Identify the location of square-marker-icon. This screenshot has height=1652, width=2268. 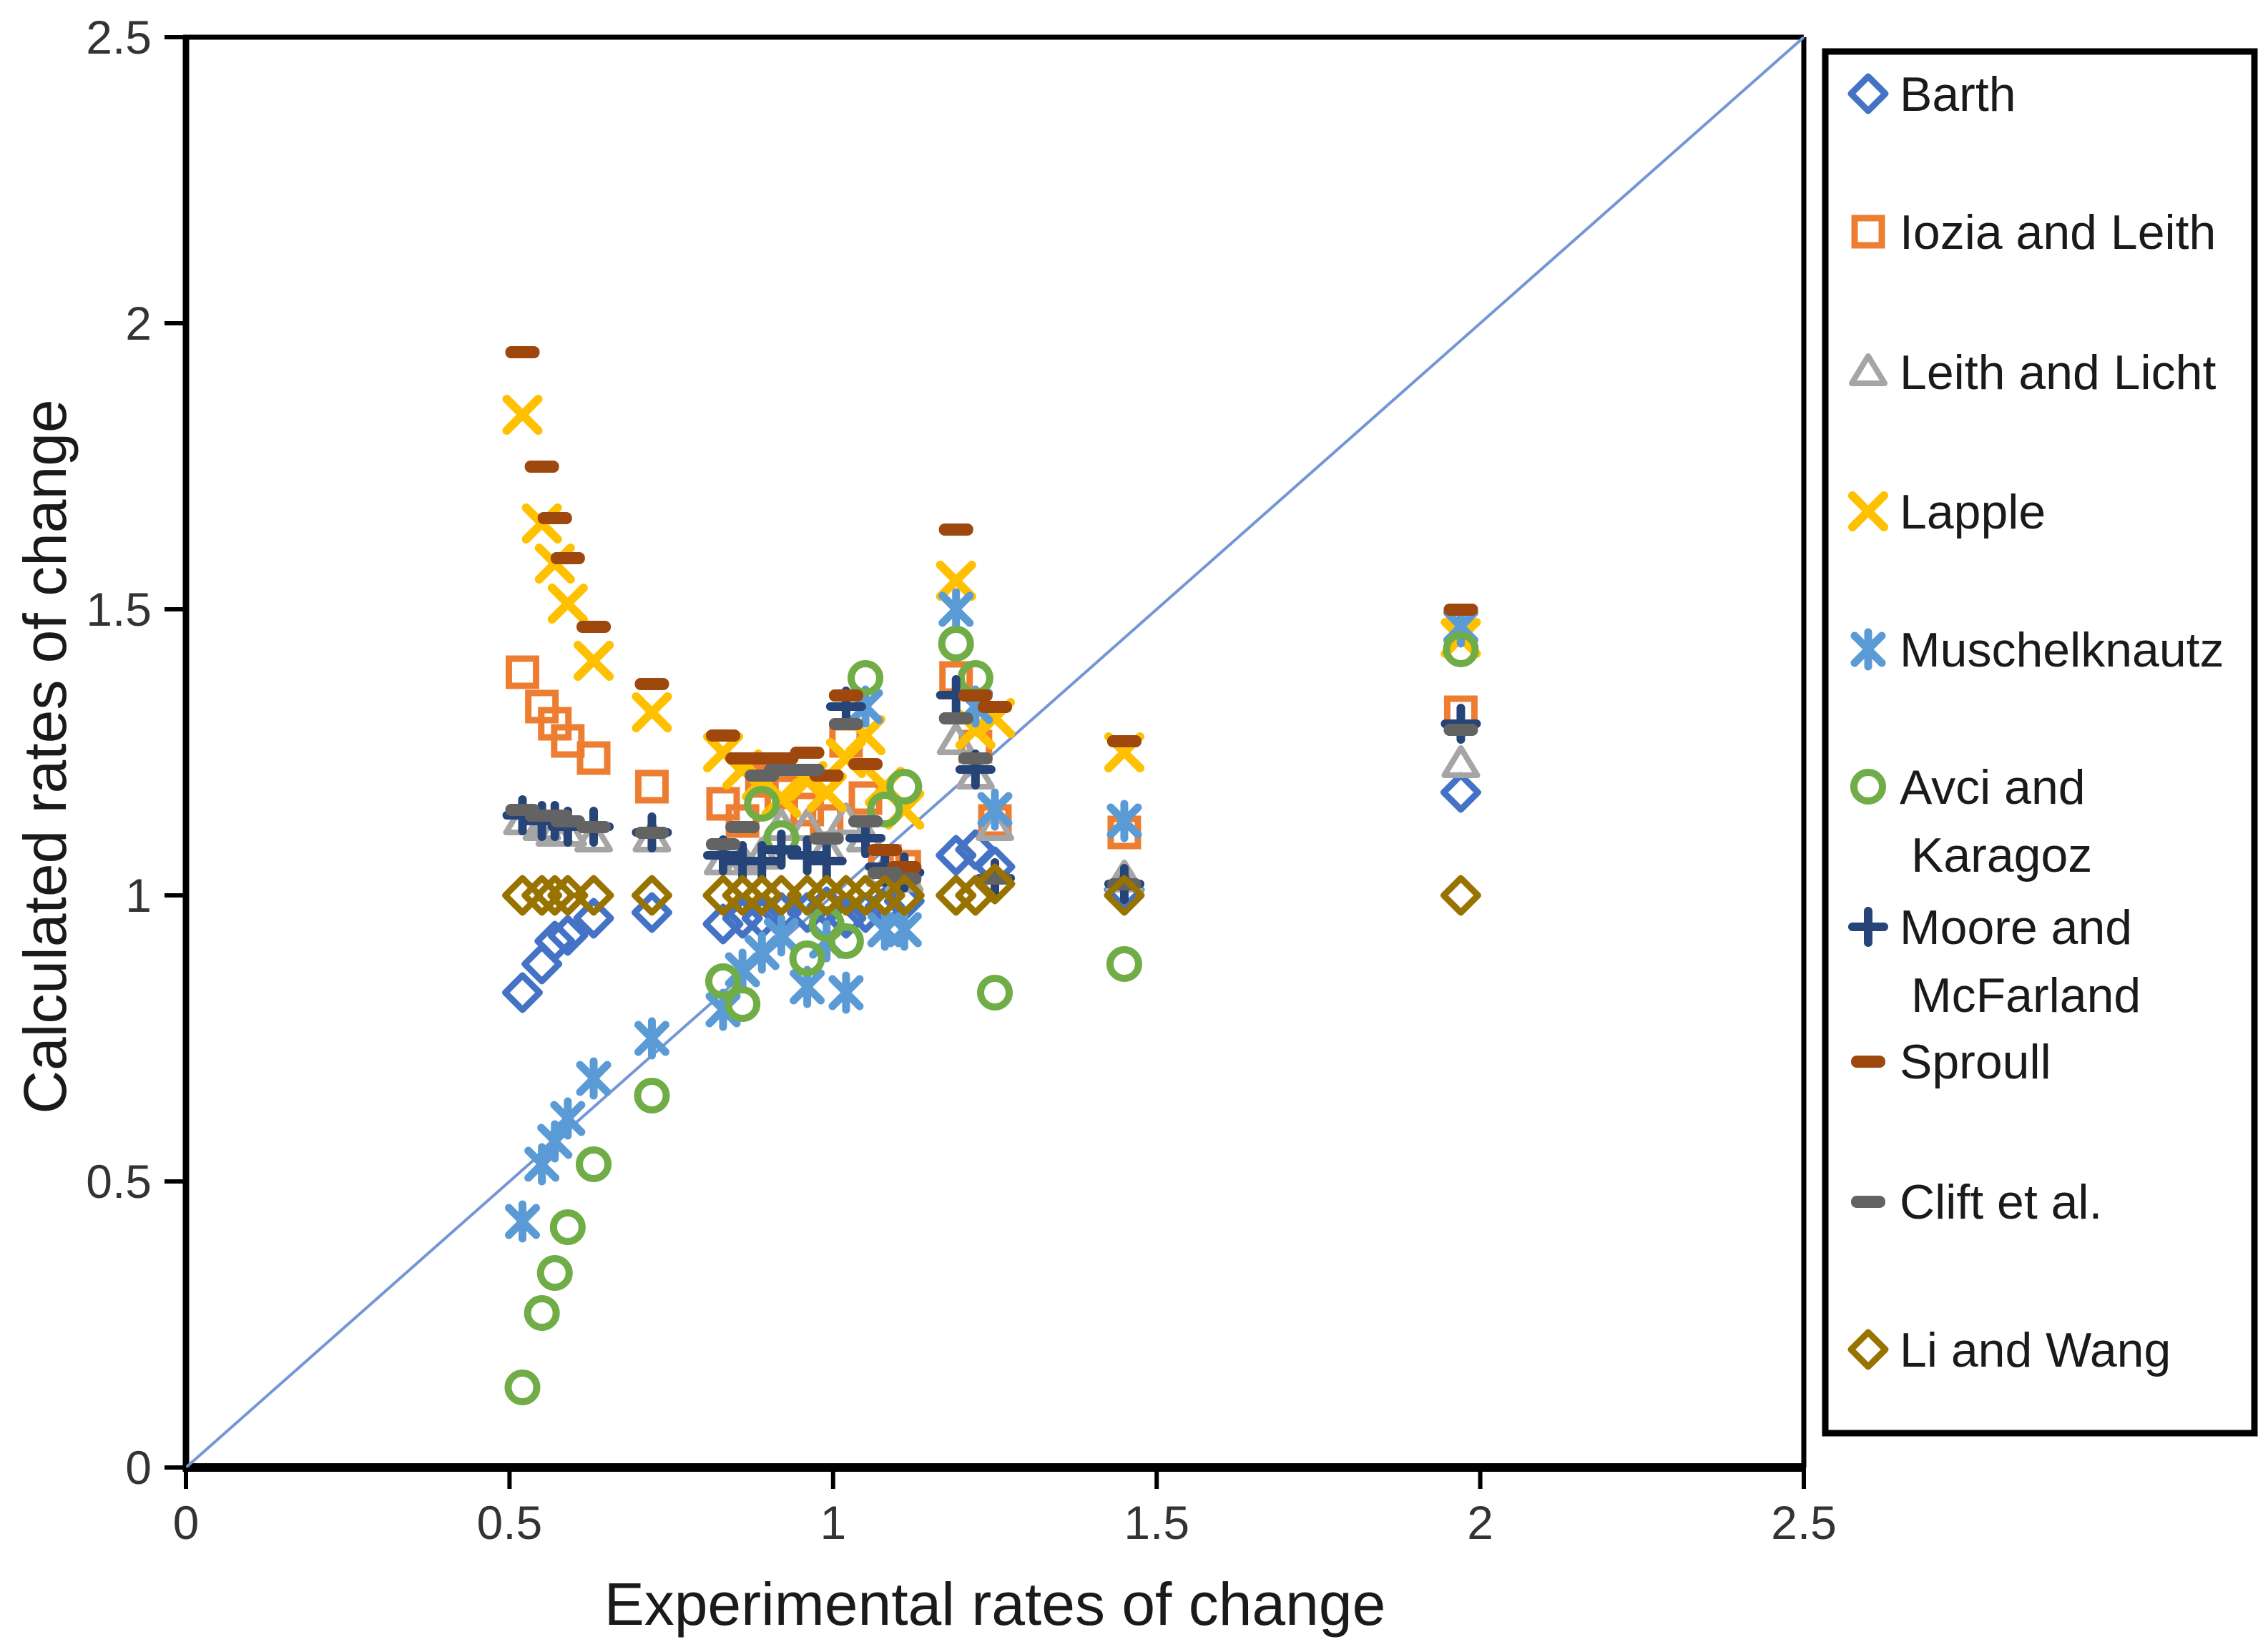
(1868, 232).